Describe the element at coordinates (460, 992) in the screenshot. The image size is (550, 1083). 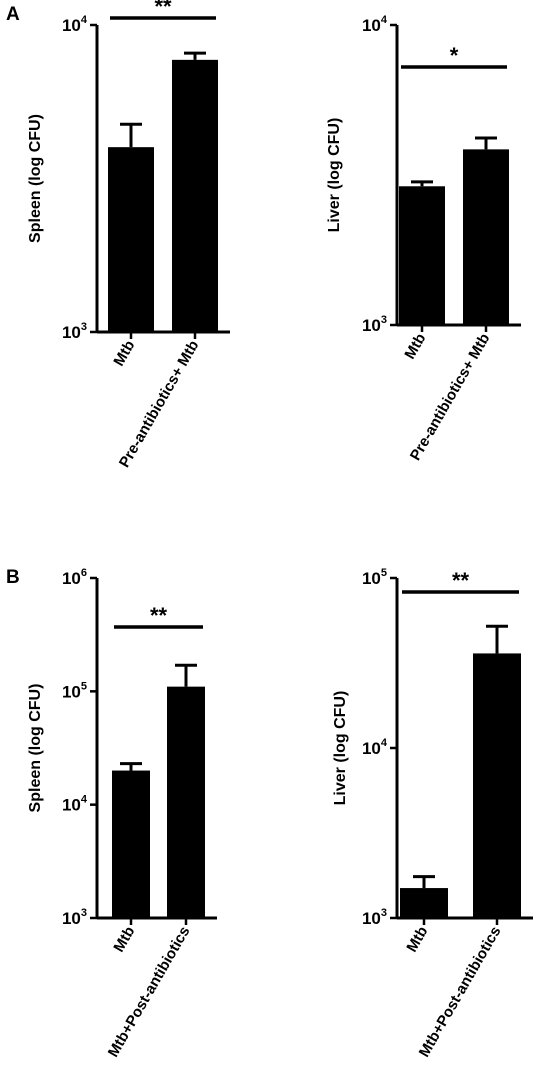
I see `category-label: Mtb+Post-antibiotics` at that location.